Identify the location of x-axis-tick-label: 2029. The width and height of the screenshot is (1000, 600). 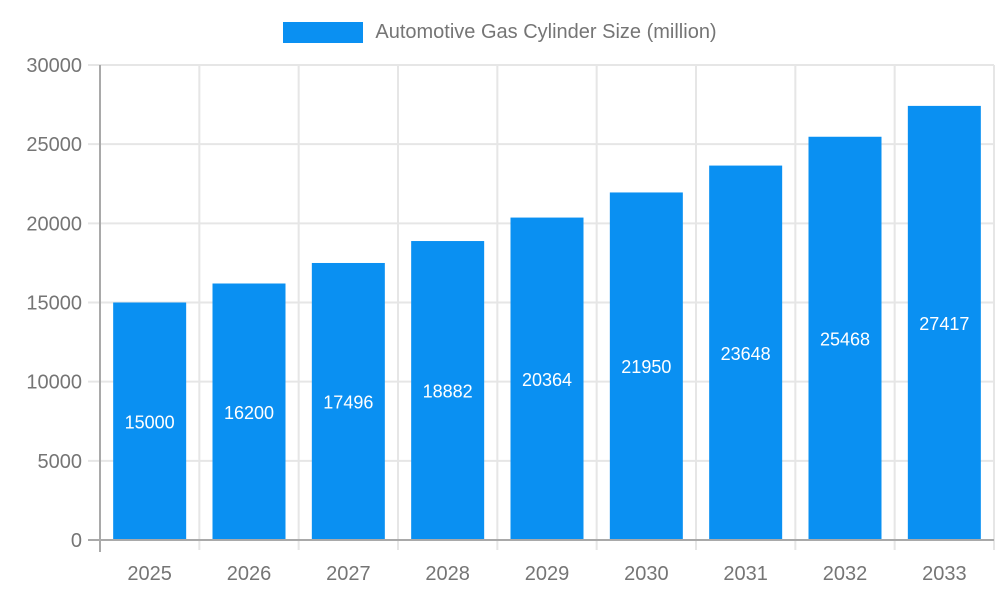
(547, 574).